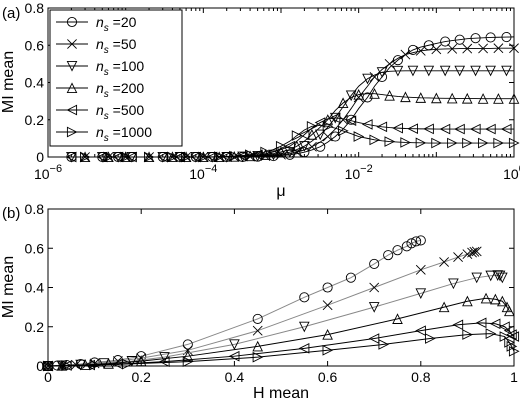  What do you see at coordinates (328, 377) in the screenshot?
I see `x-tick-label: 0.6` at bounding box center [328, 377].